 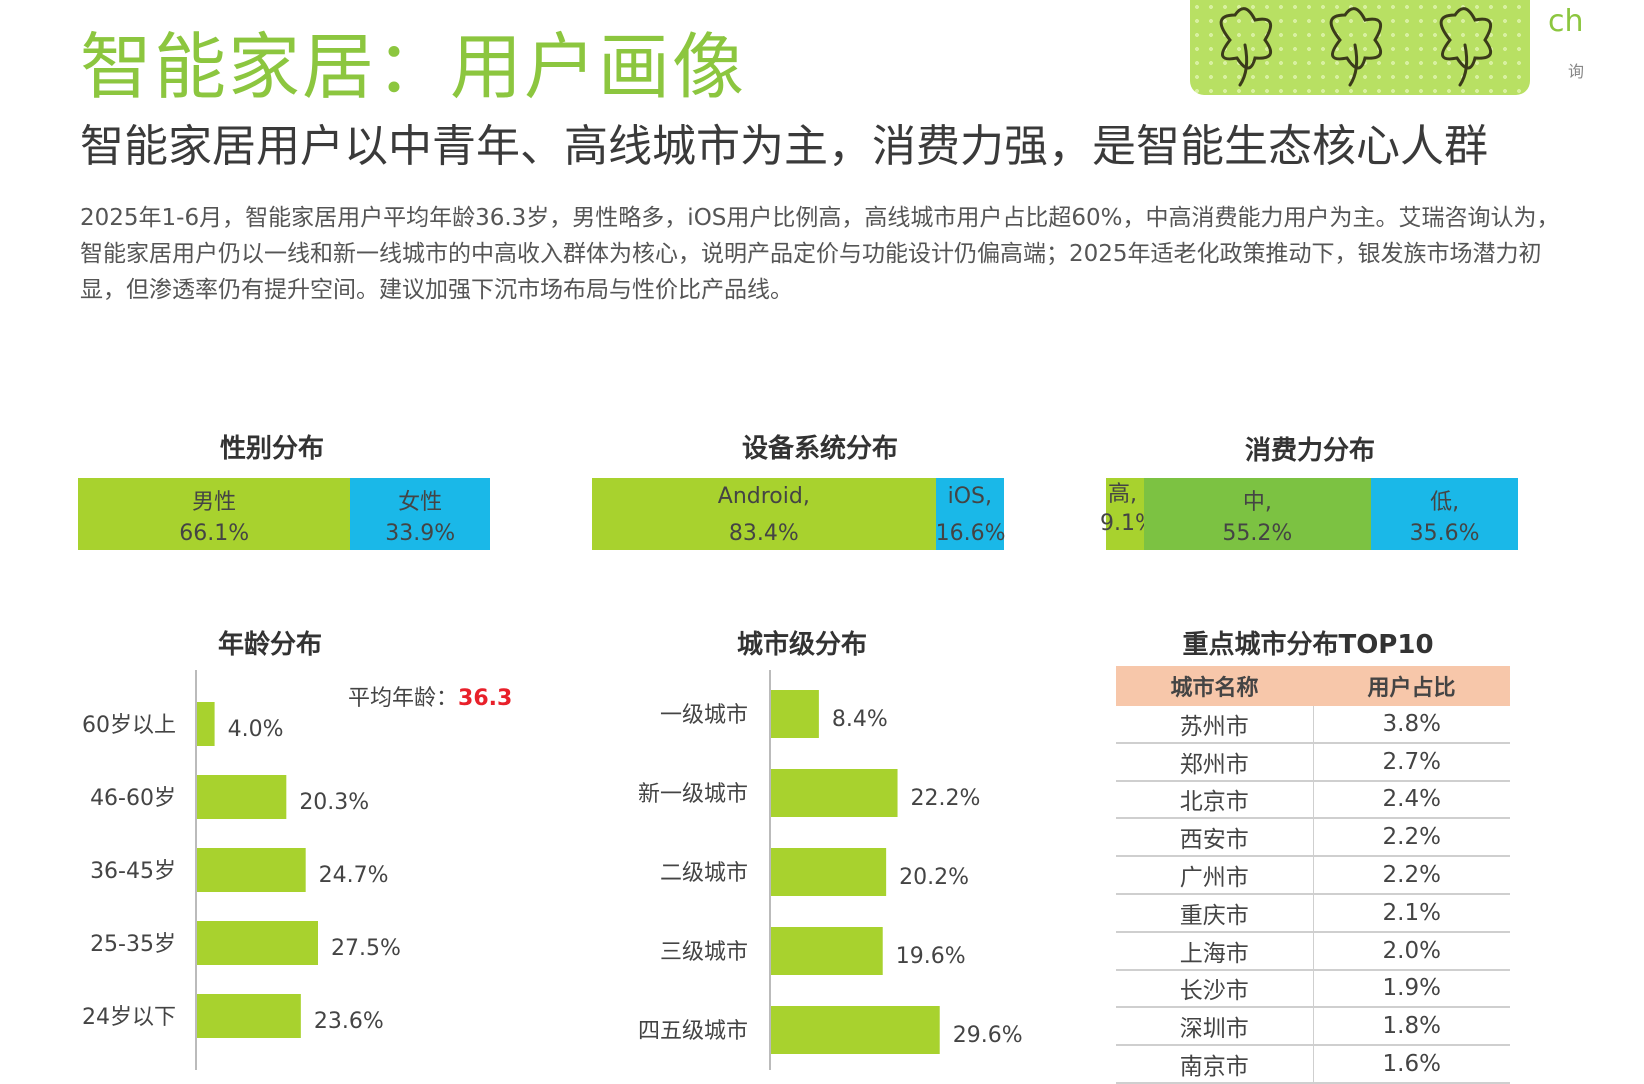 I want to click on city-share-cell: 1.9%, so click(x=1411, y=989).